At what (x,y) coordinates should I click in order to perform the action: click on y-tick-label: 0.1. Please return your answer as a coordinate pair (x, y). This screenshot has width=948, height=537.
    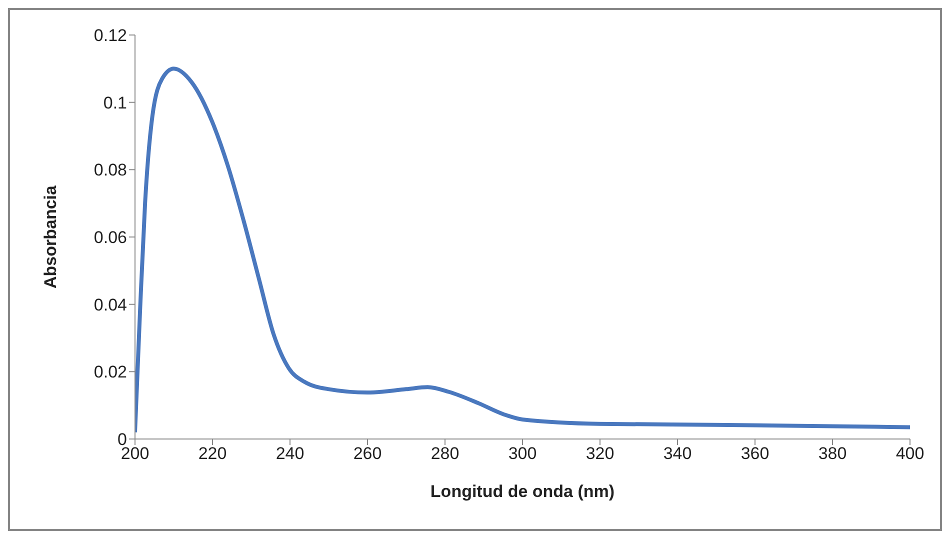
    Looking at the image, I should click on (115, 102).